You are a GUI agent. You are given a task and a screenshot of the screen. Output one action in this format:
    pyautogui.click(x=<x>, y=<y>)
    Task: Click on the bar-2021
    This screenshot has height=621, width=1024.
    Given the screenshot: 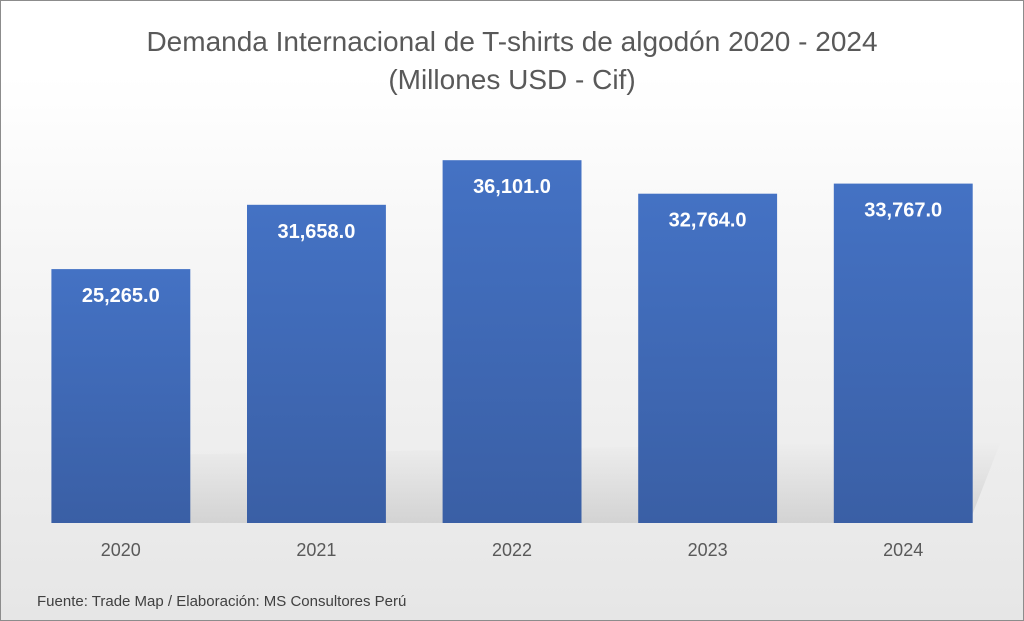 What is the action you would take?
    pyautogui.click(x=316, y=364)
    